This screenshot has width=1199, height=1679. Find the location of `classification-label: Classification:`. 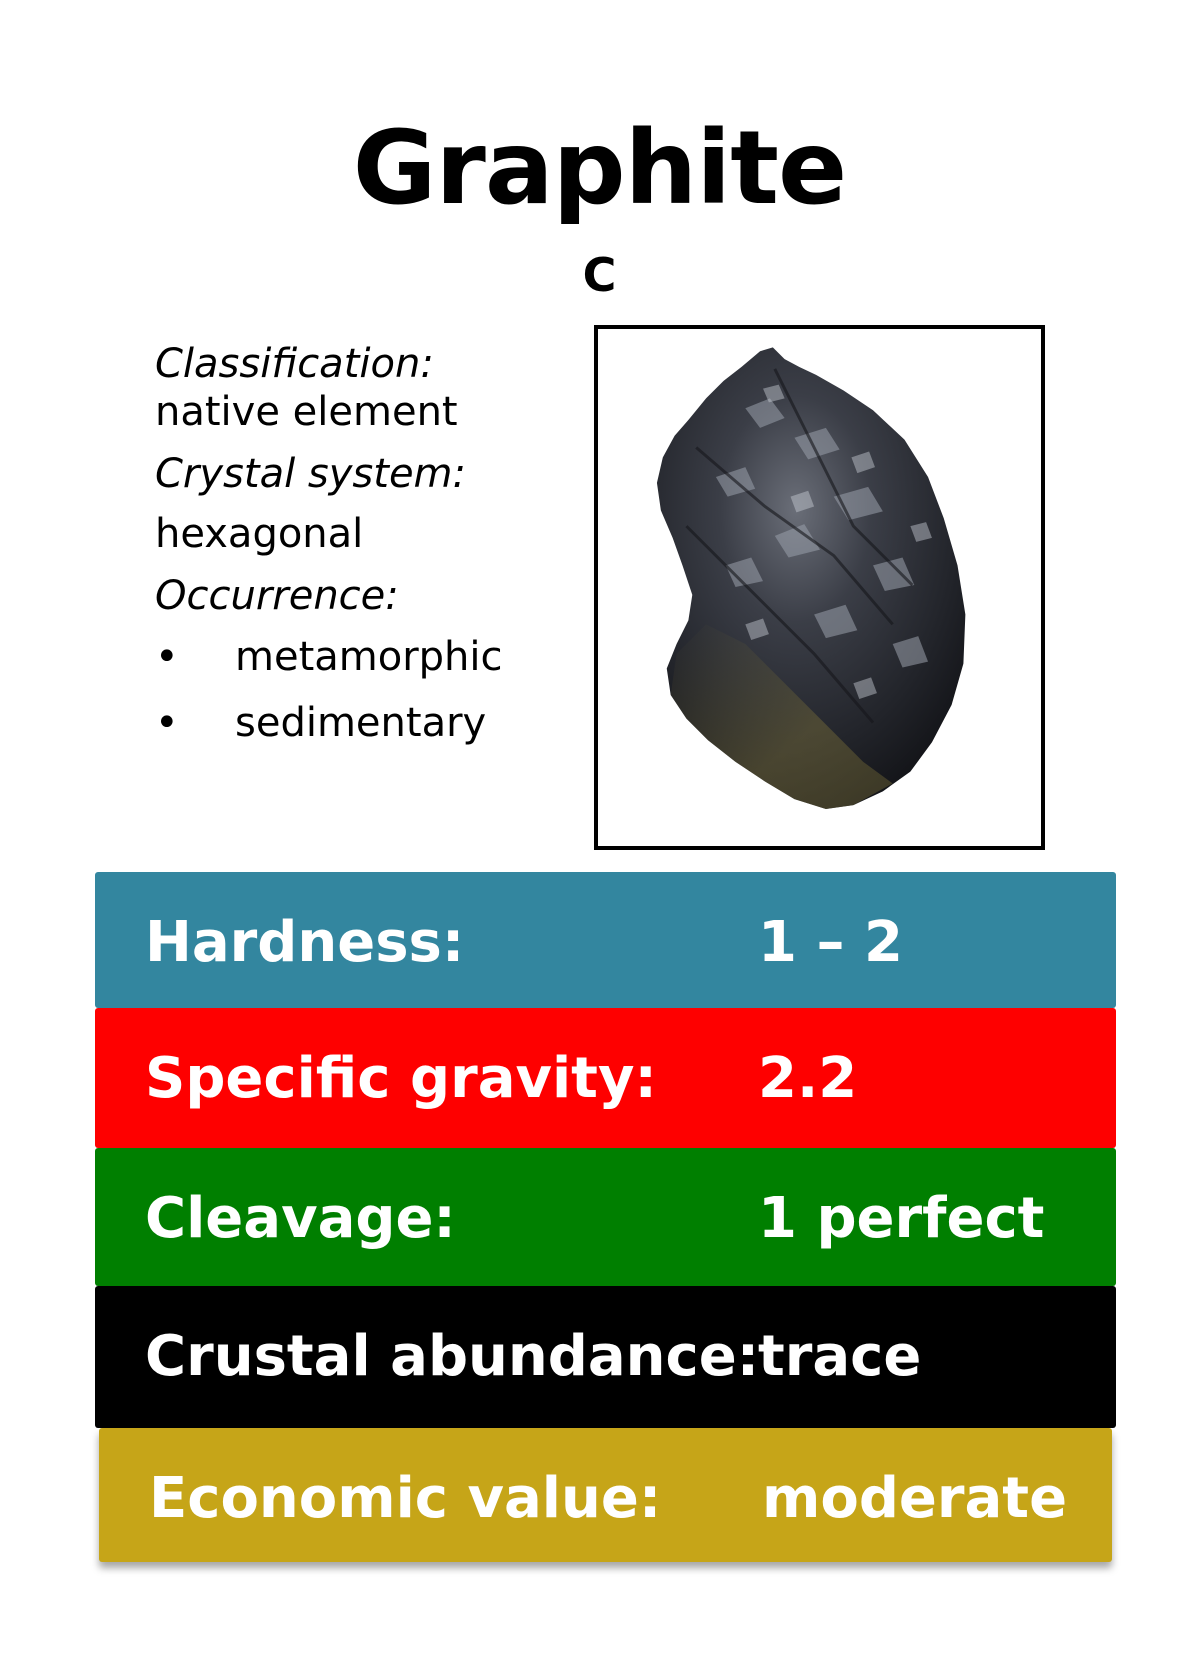

classification-label: Classification: is located at coordinates (294, 364).